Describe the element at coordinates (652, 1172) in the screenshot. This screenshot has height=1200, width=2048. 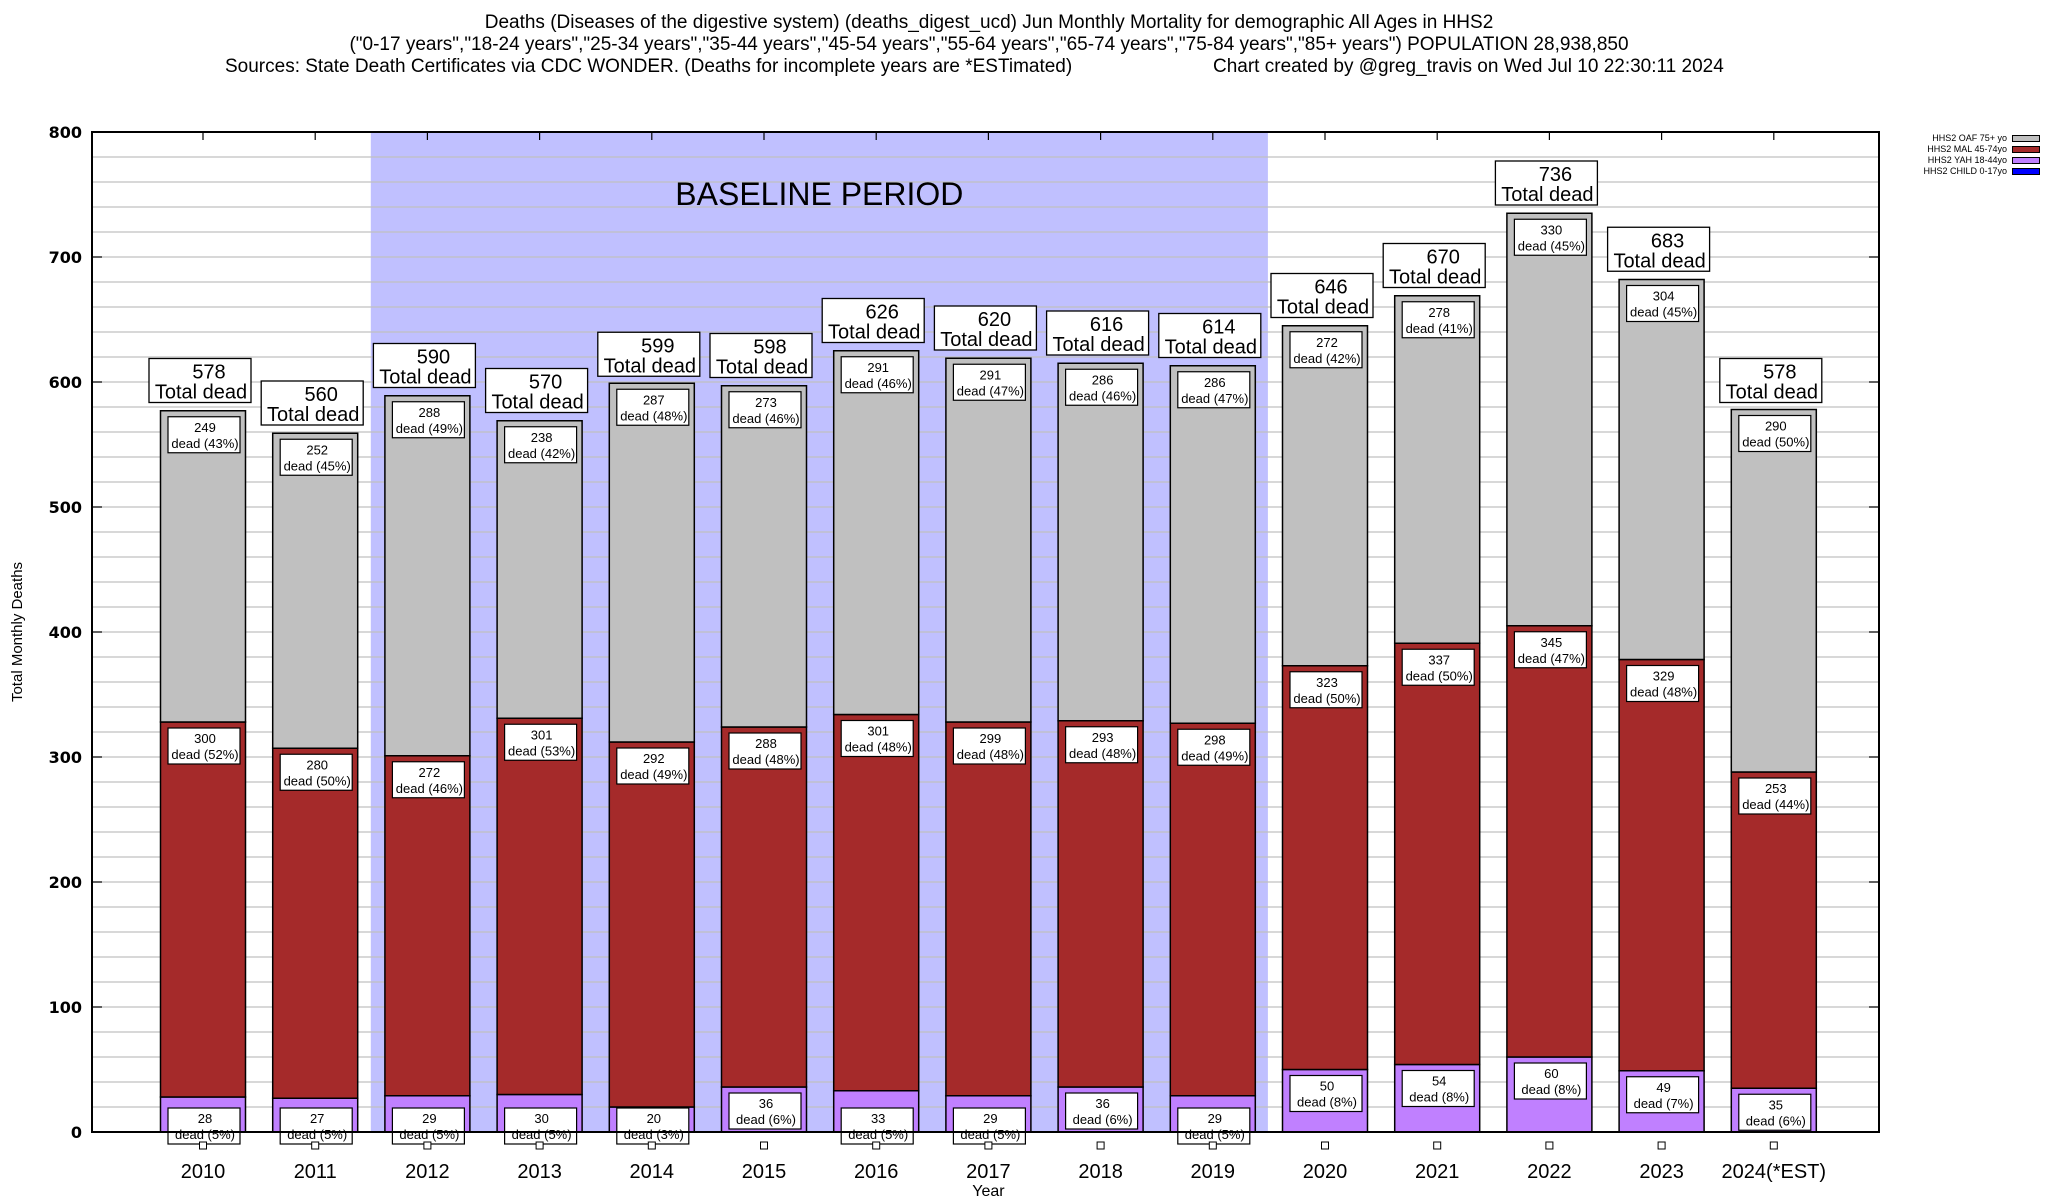
I see `x-tick-label: 2014` at that location.